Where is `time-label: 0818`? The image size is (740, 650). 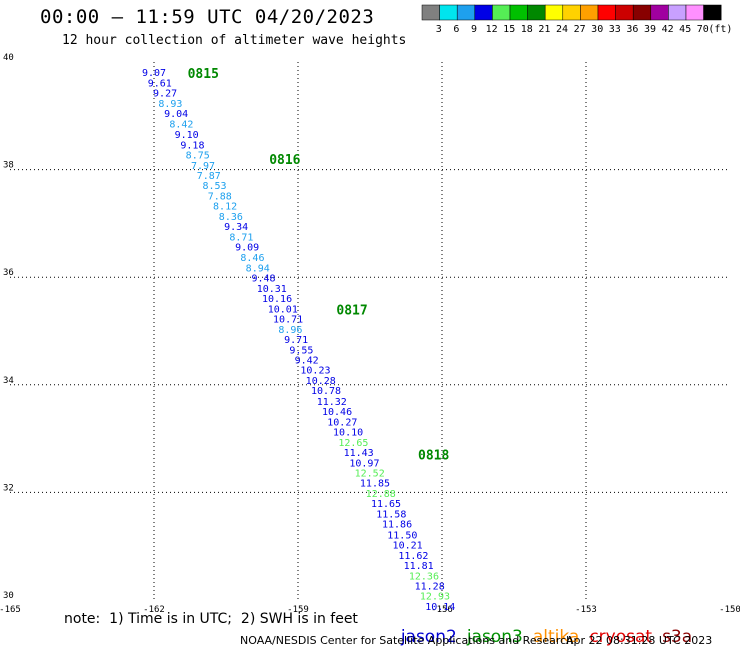
time-label: 0818 is located at coordinates (433, 456).